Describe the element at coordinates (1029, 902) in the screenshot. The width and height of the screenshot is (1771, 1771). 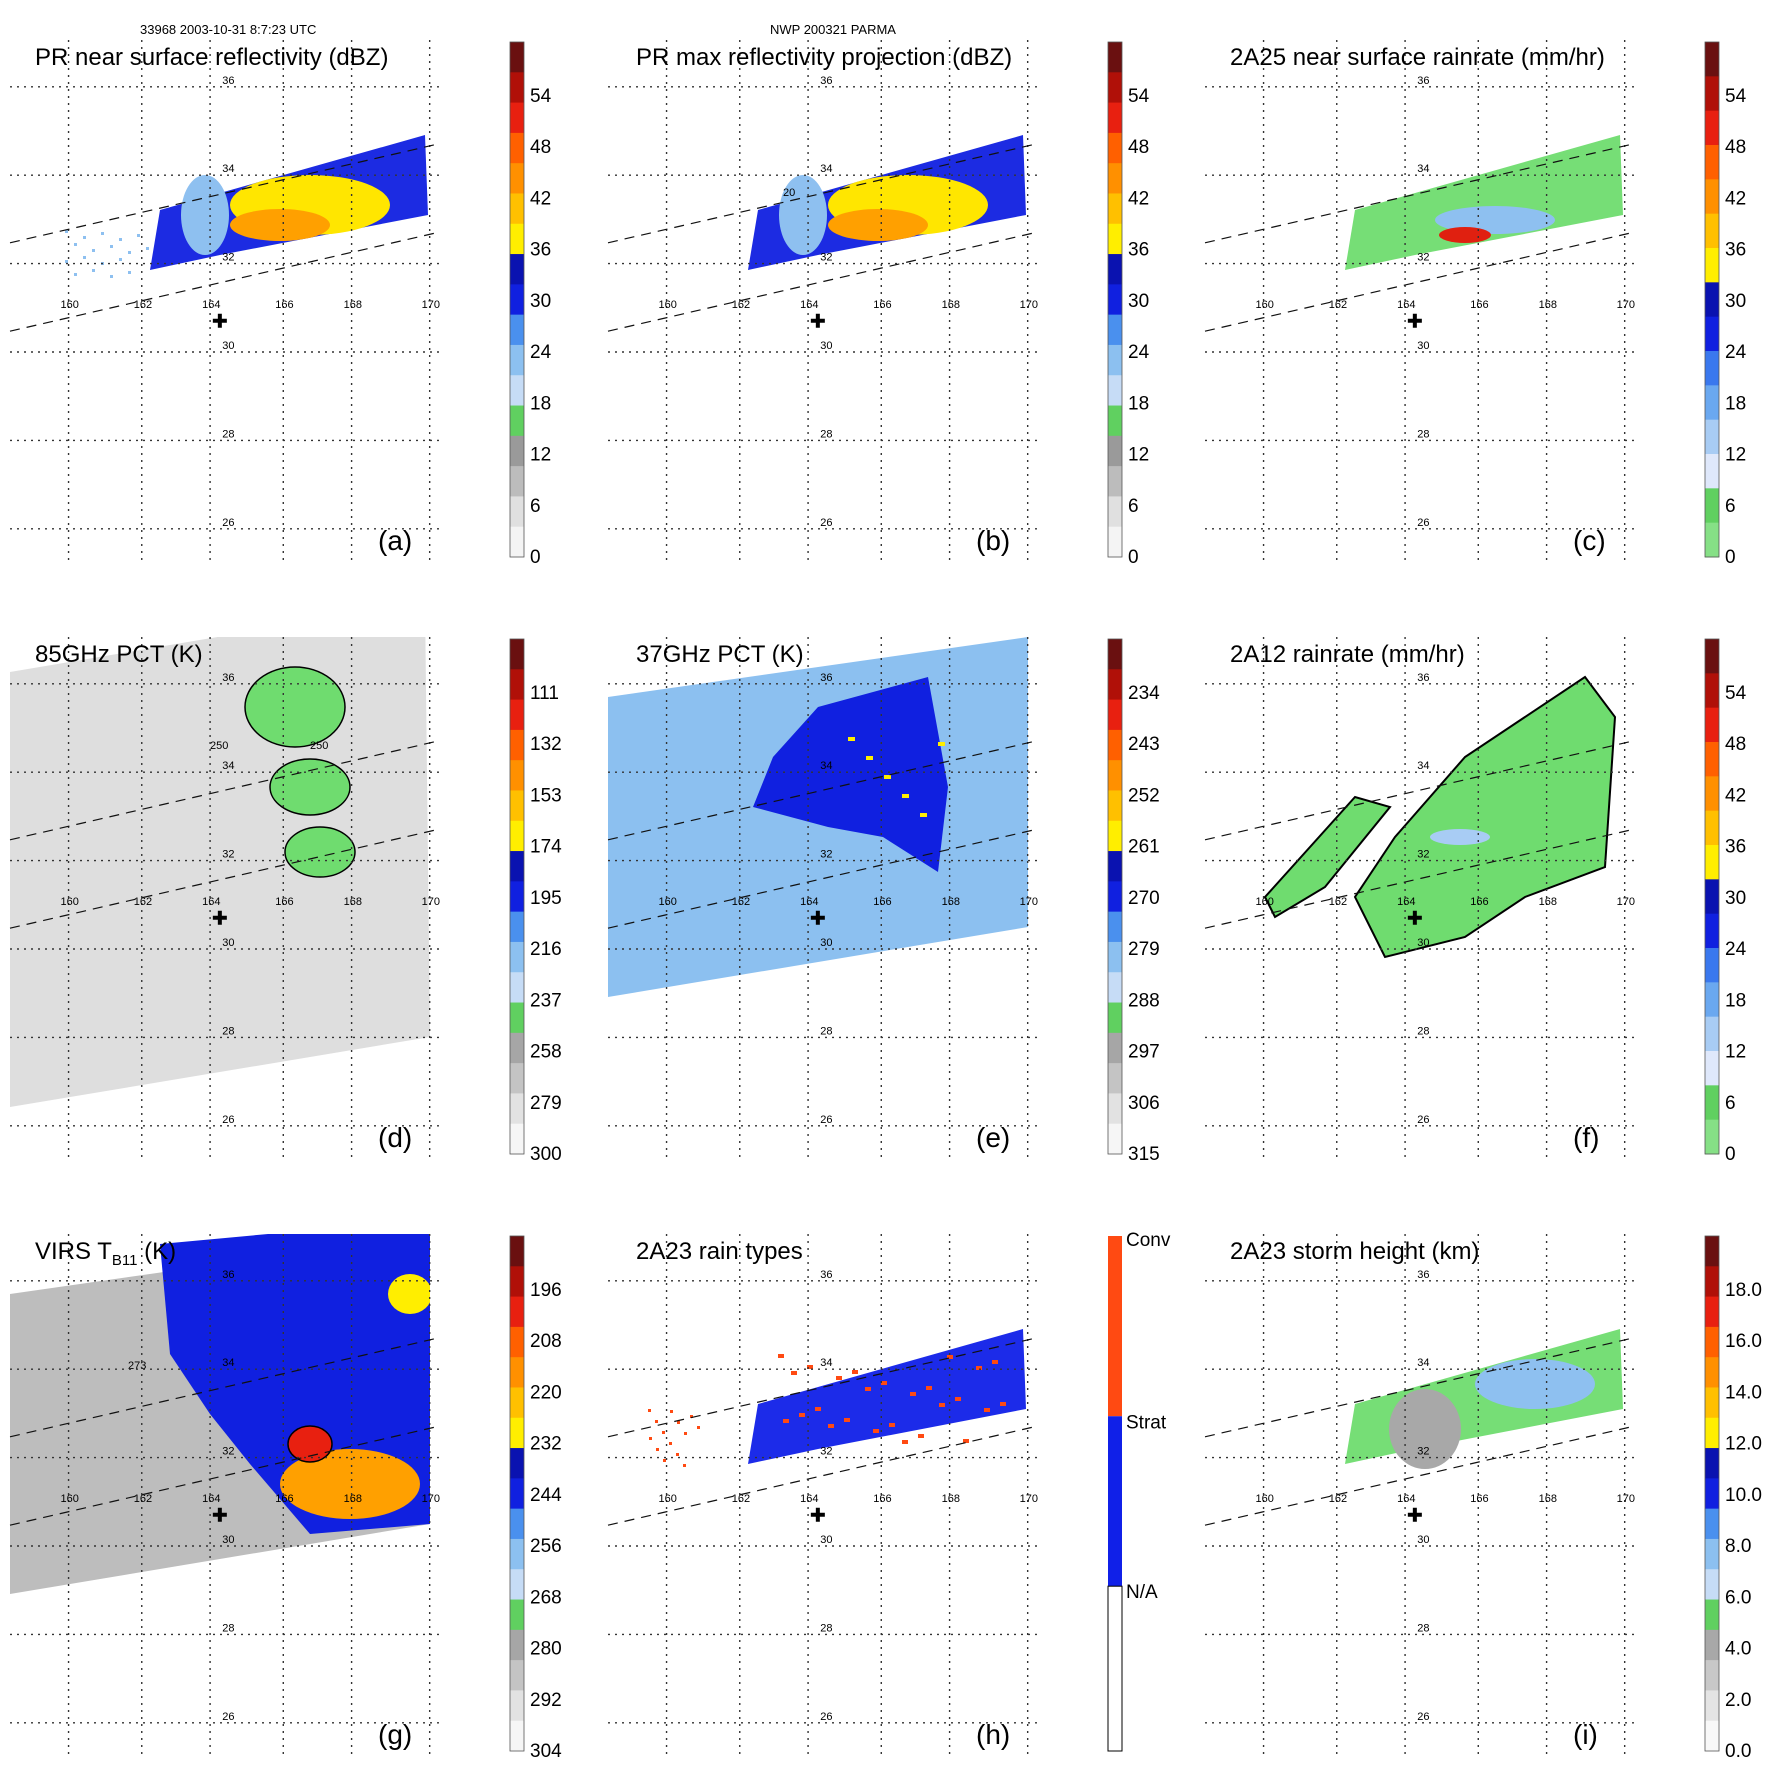
I see `lon-label: 170` at that location.